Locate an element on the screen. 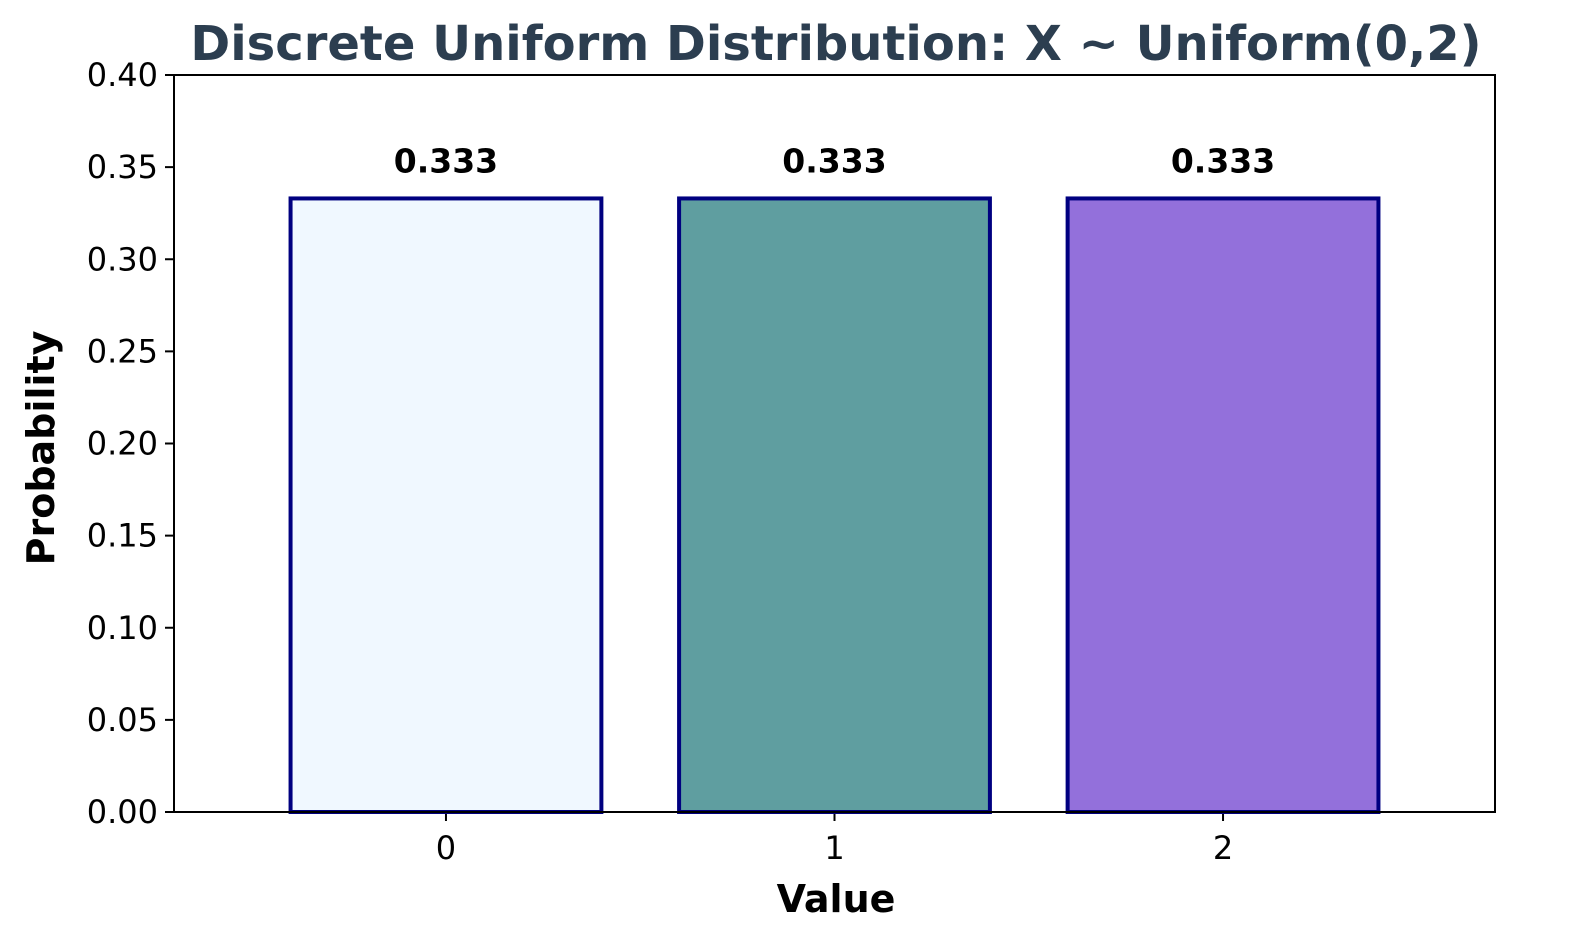  y-tick-label: 0.35 is located at coordinates (122, 167).